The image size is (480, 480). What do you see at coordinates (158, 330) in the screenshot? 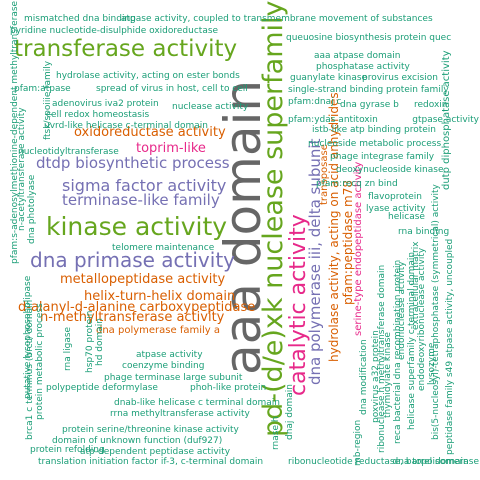
I see `cloud-word: dna polymerase family a` at bounding box center [158, 330].